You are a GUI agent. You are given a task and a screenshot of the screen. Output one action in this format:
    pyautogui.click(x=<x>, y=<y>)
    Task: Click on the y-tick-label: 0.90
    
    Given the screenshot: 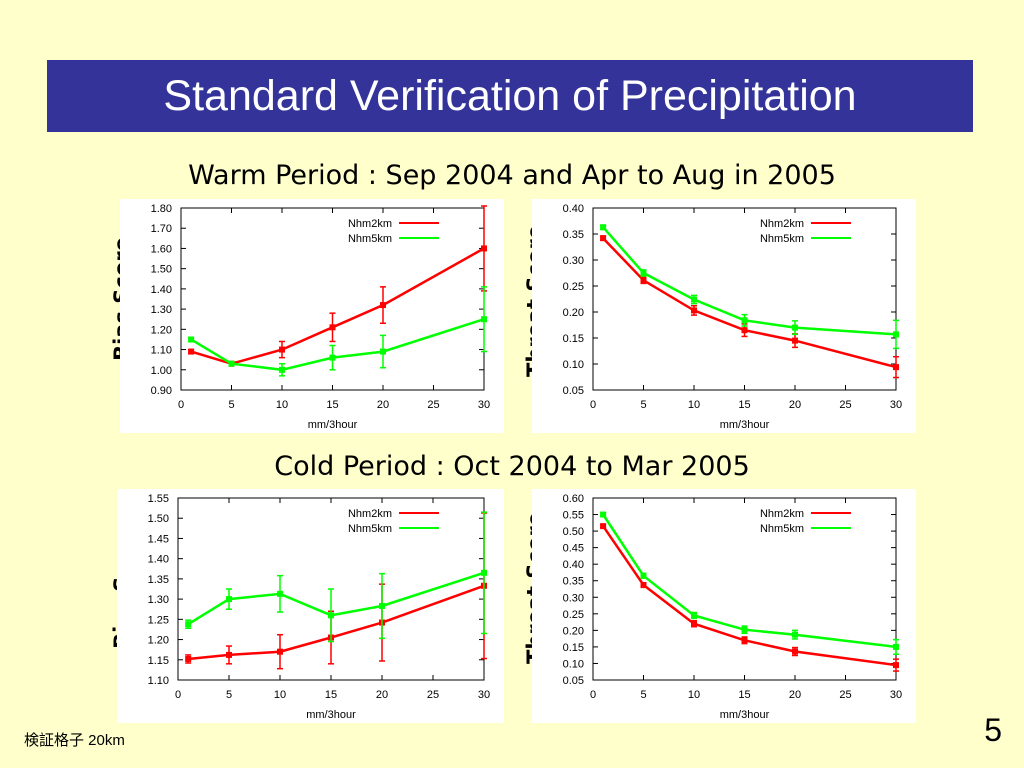 What is the action you would take?
    pyautogui.click(x=161, y=391)
    